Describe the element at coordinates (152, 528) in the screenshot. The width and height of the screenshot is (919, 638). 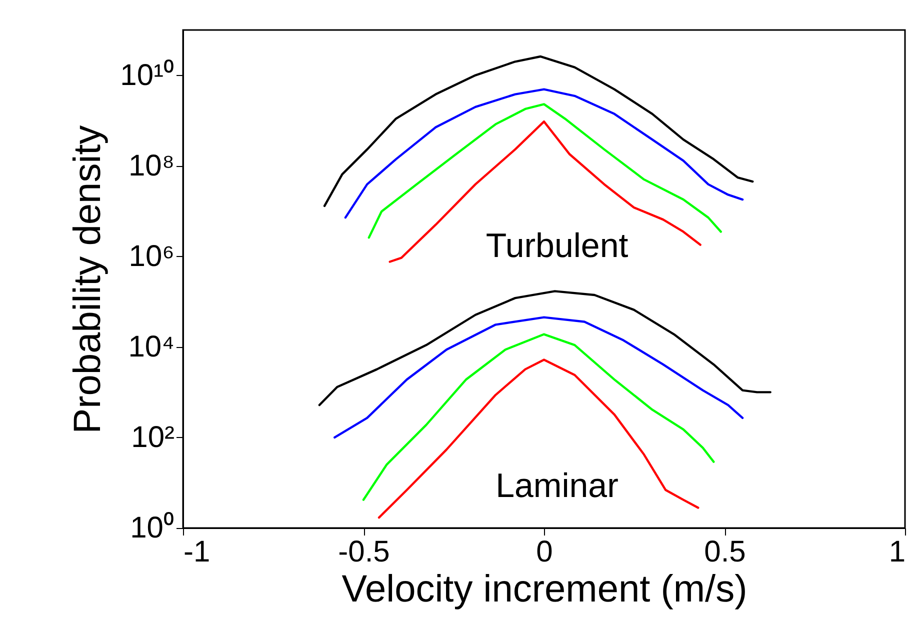
I see `y-tick-label: 10⁰` at that location.